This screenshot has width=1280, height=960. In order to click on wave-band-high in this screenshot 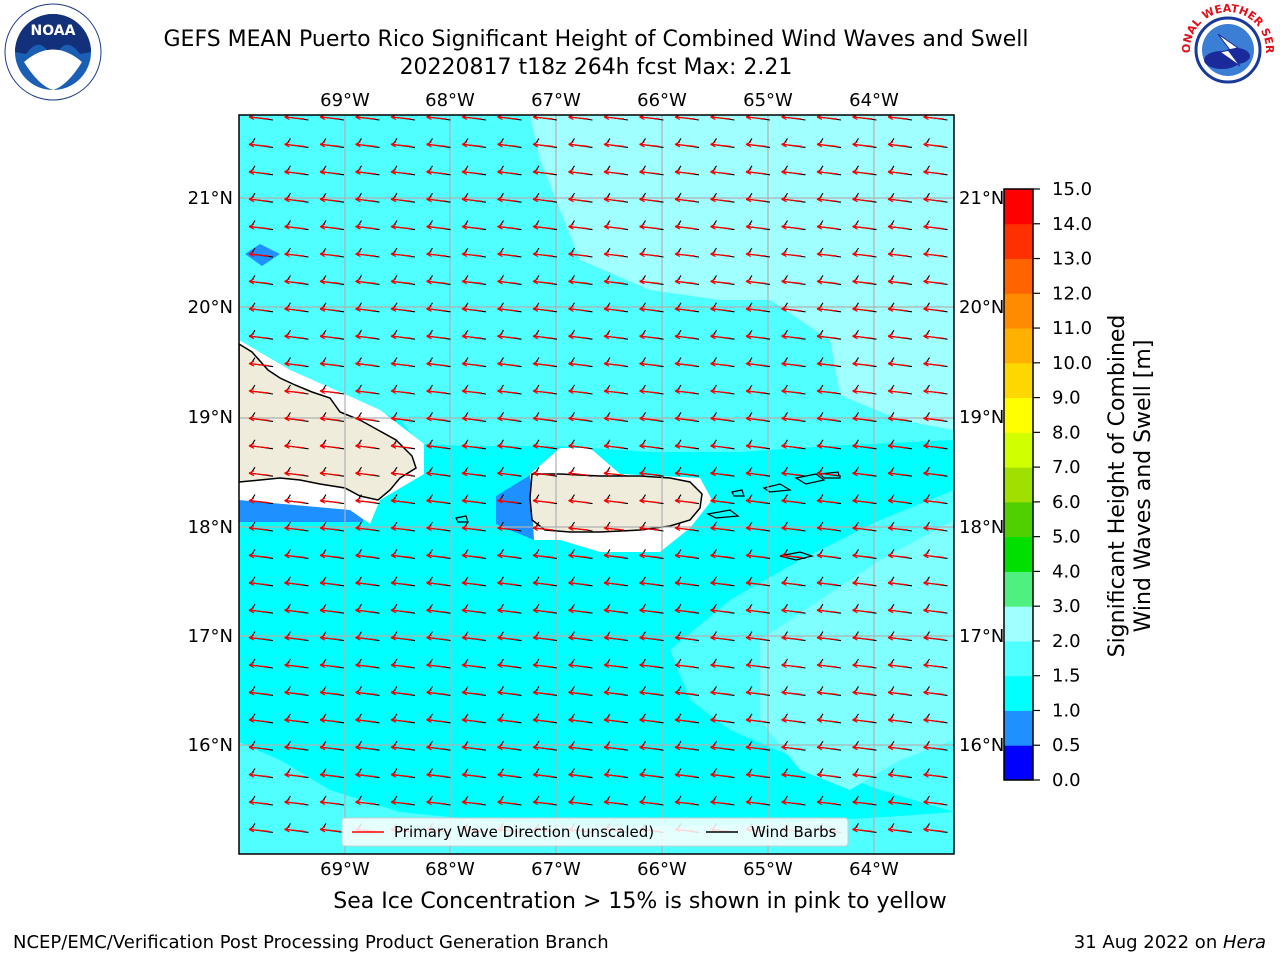, I will do `click(742, 272)`.